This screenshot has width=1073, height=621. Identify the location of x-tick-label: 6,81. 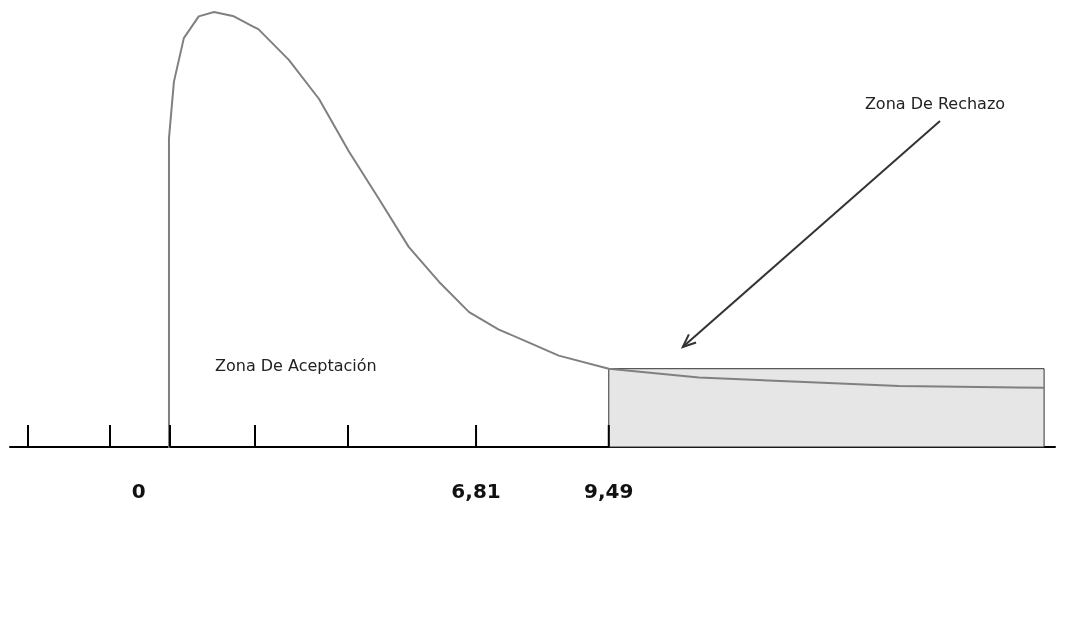
(476, 491).